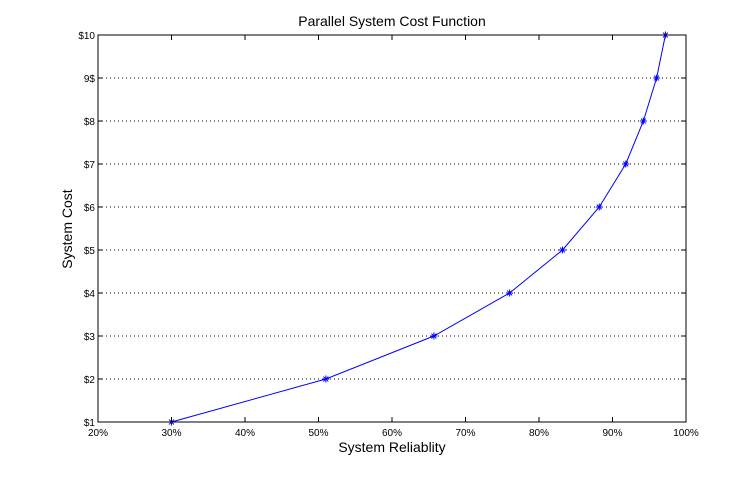 The width and height of the screenshot is (750, 480). I want to click on chart-title: Parallel System Cost Function, so click(392, 21).